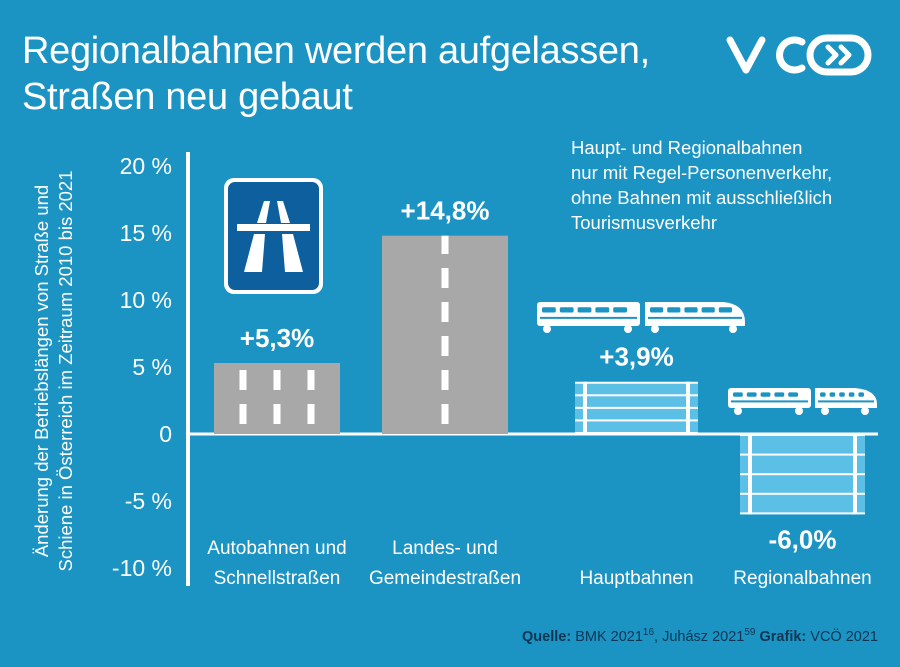  What do you see at coordinates (803, 539) in the screenshot?
I see `data-label: -6,0%` at bounding box center [803, 539].